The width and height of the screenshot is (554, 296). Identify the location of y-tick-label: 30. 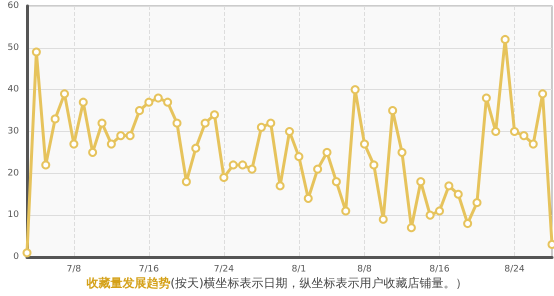
(14, 131).